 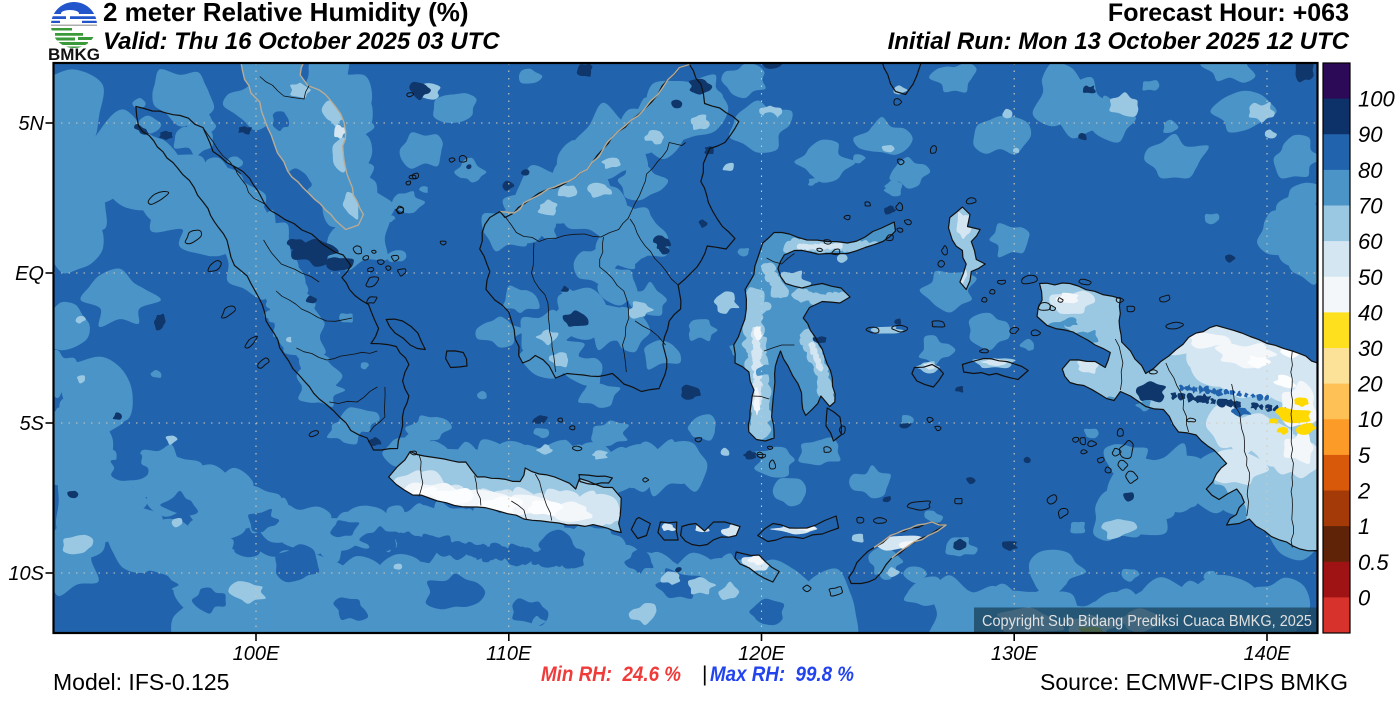 I want to click on svg-text:Initial Run: Mon 13 October 20: Initial Run: Mon 13 October 2025 12 UTC, so click(x=1119, y=41).